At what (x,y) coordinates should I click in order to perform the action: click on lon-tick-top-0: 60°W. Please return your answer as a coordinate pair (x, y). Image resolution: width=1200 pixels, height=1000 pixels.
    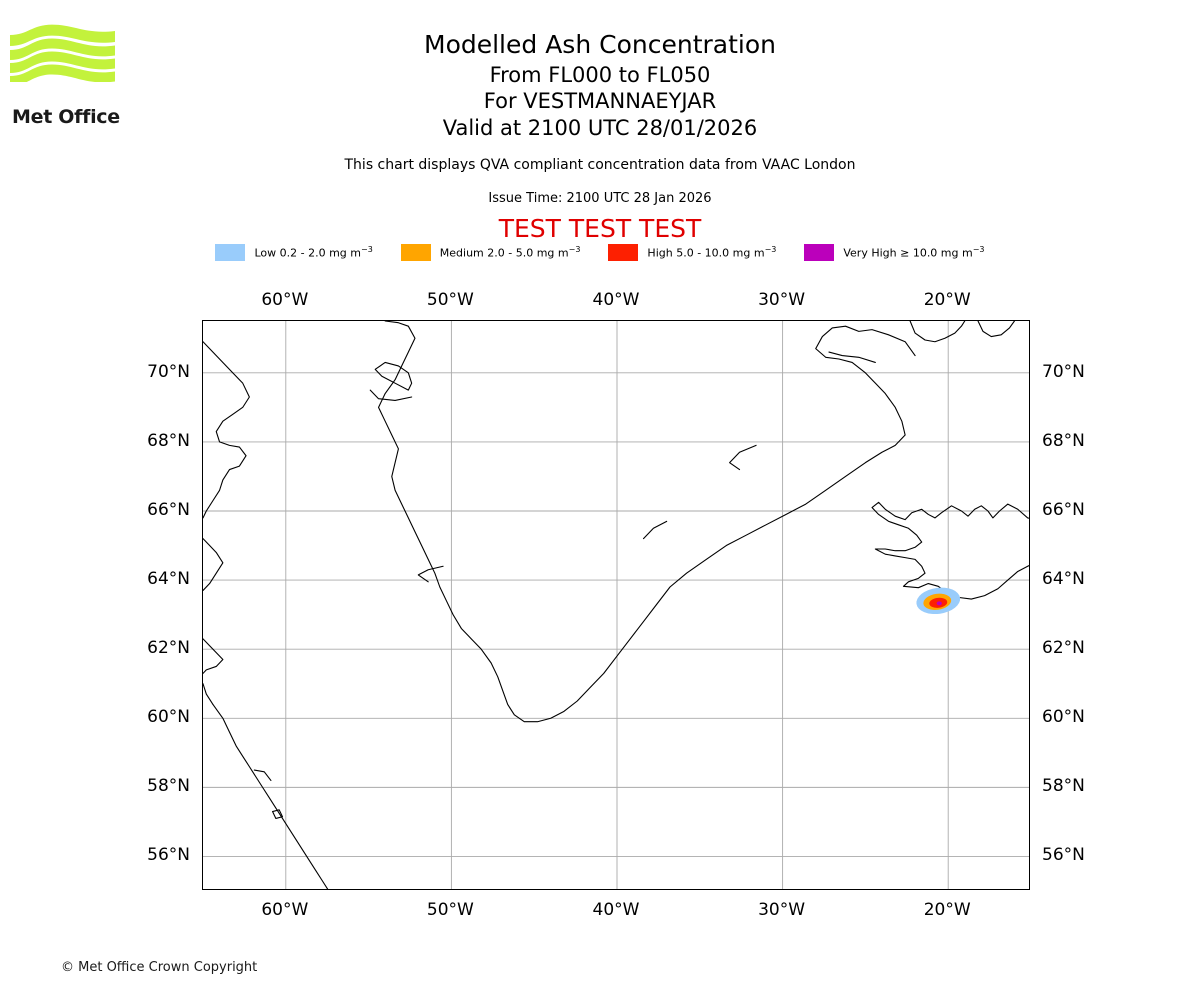
    Looking at the image, I should click on (285, 300).